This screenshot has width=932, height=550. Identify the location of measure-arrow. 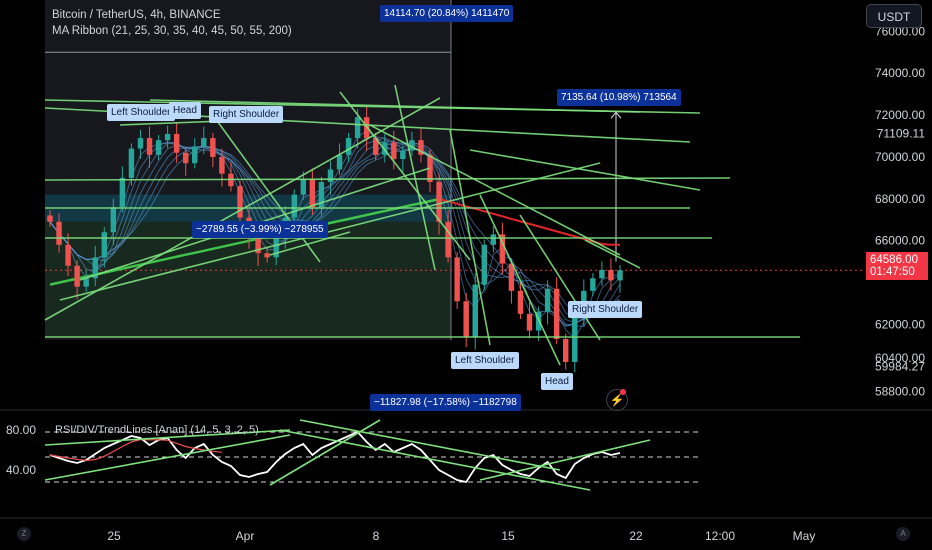
(616, 115).